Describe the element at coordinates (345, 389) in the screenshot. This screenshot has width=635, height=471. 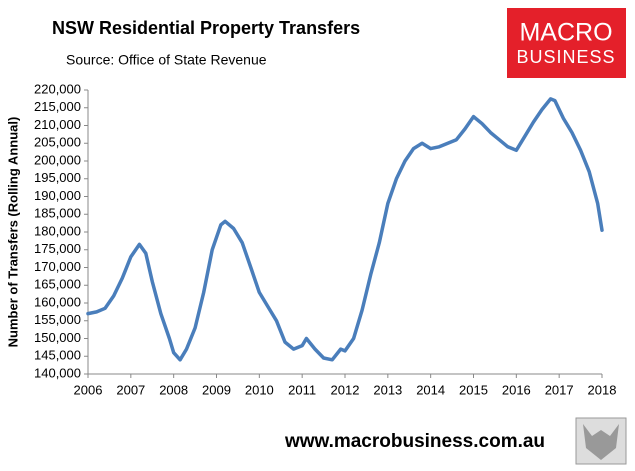
I see `x-tick-label: 2012` at that location.